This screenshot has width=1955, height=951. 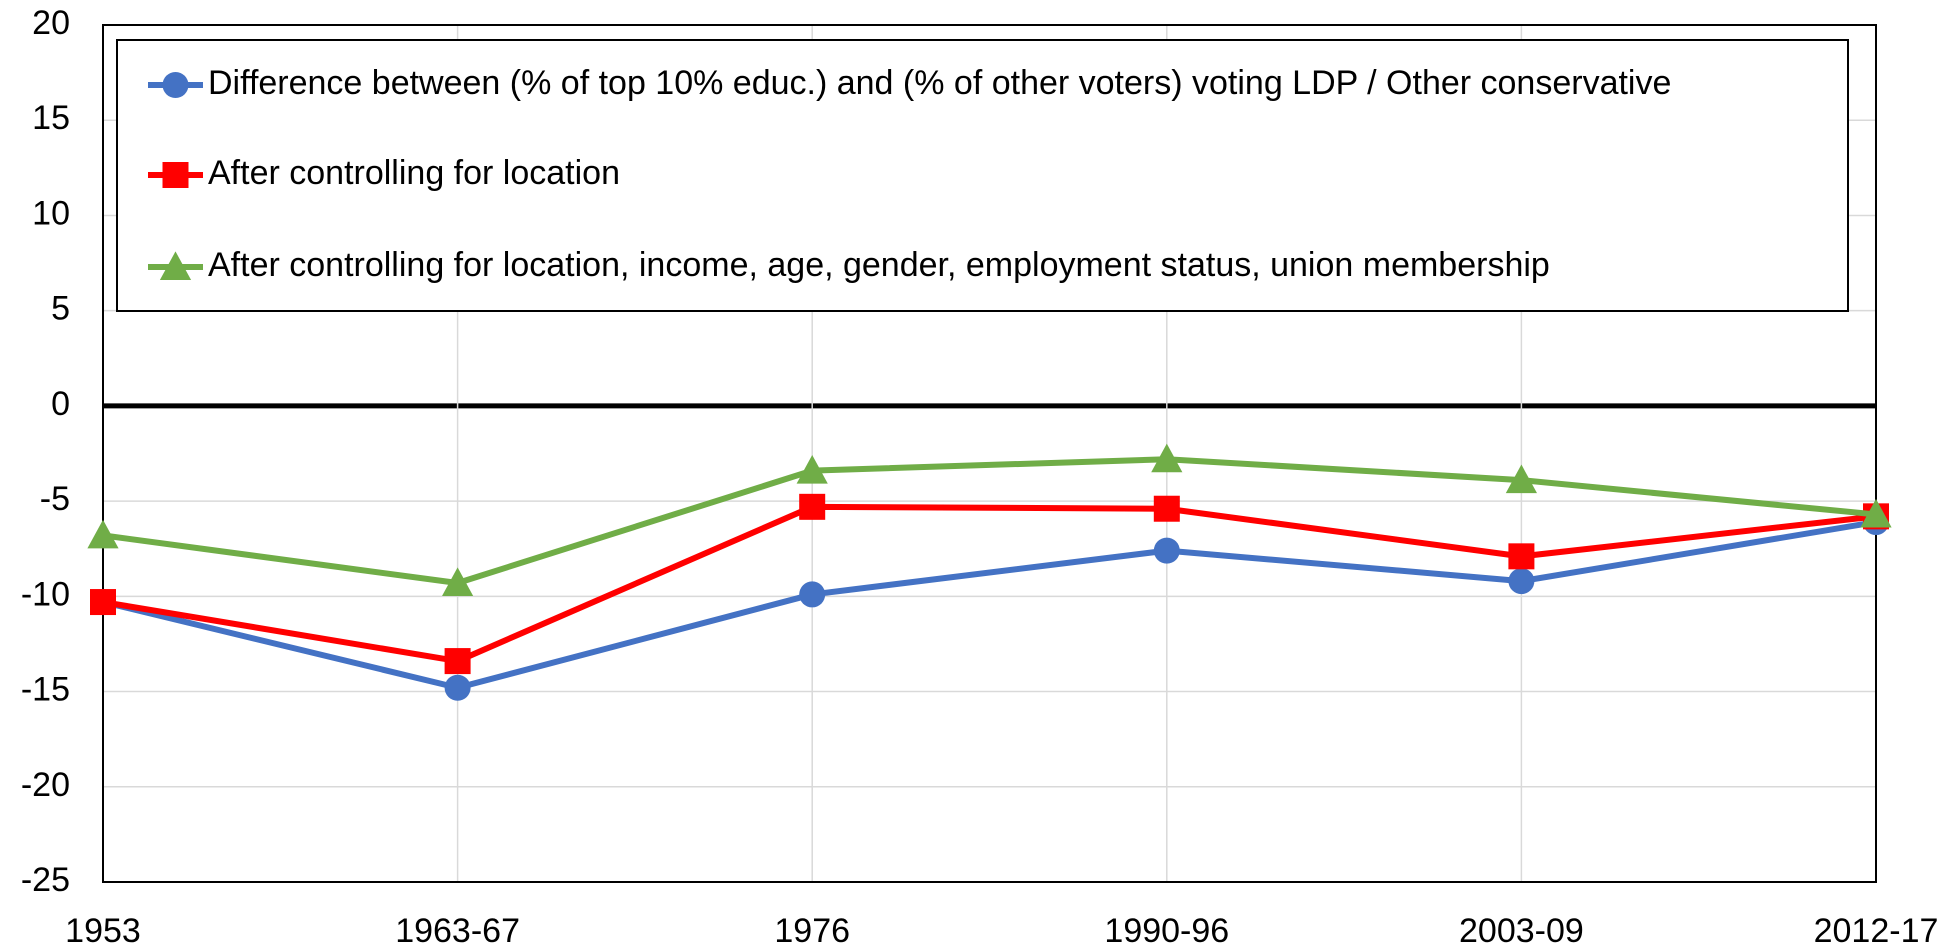 What do you see at coordinates (45, 880) in the screenshot?
I see `y-tick-label: -25` at bounding box center [45, 880].